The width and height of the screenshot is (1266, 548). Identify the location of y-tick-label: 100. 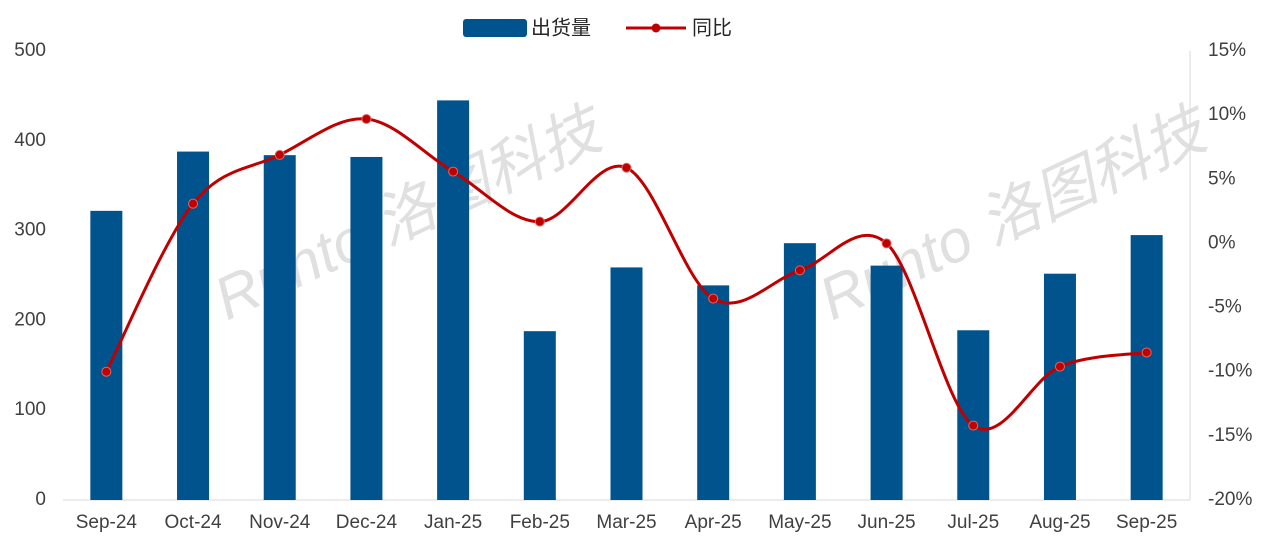
(30, 409).